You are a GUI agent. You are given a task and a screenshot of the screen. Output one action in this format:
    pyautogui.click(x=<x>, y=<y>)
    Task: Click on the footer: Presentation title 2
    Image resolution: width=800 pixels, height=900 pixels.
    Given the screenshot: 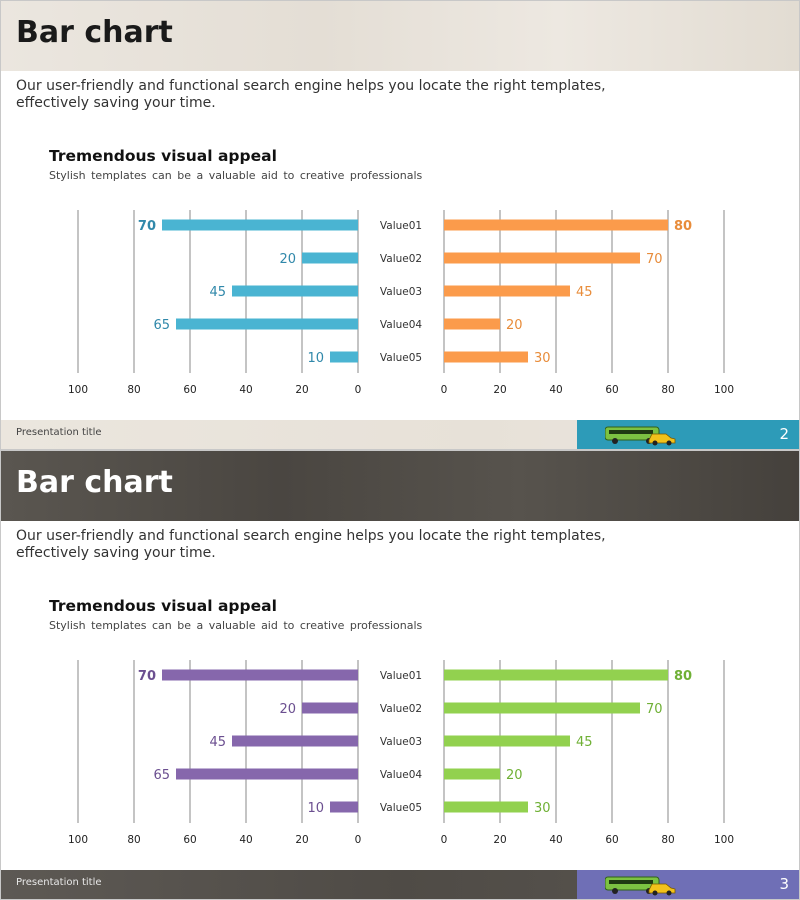 What is the action you would take?
    pyautogui.click(x=400, y=434)
    